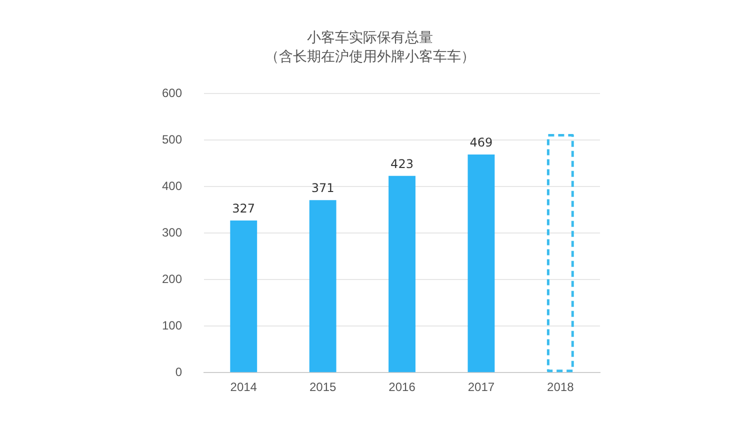 The width and height of the screenshot is (750, 428). I want to click on x-tick-label: 2018, so click(560, 387).